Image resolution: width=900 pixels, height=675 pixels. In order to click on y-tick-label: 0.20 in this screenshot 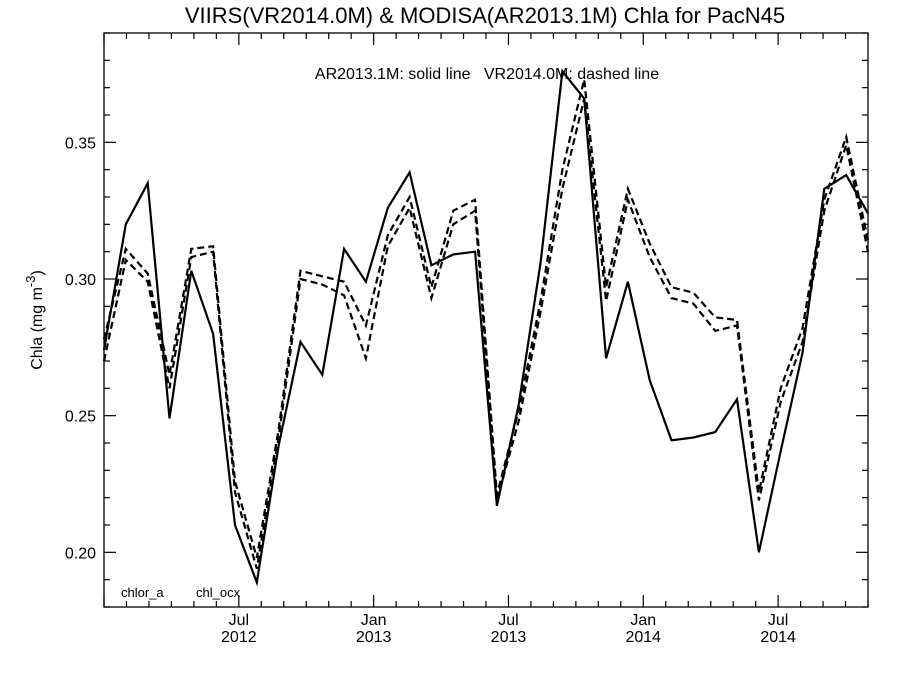, I will do `click(80, 553)`.